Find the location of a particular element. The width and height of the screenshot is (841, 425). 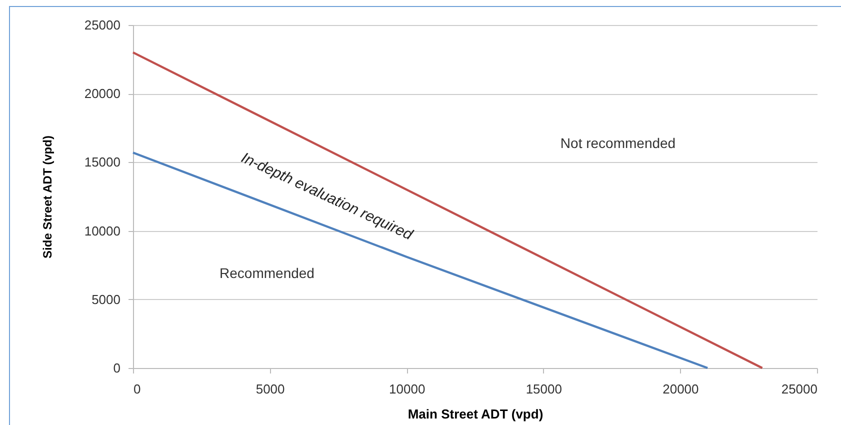

y-tick-label: 10000 is located at coordinates (102, 230).